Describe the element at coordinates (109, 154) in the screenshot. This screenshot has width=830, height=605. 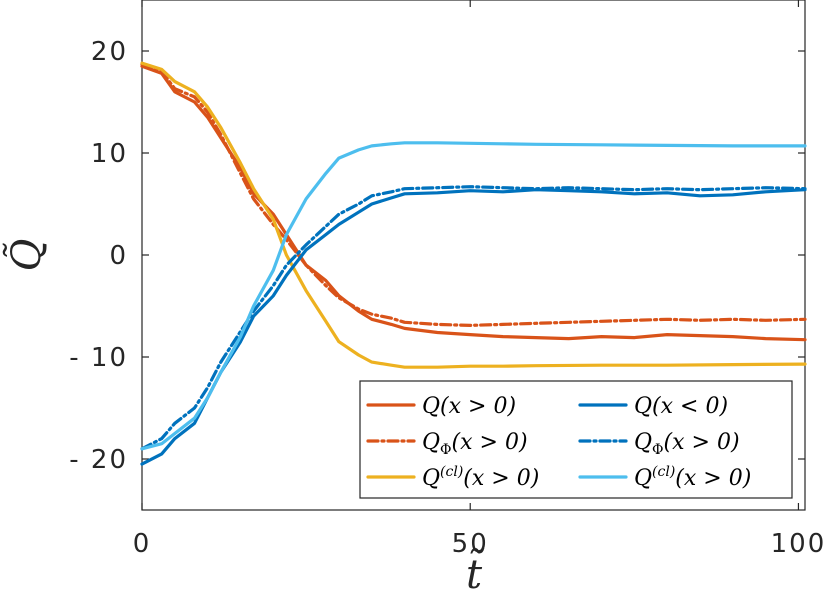
I see `y-tick-label: 10` at that location.